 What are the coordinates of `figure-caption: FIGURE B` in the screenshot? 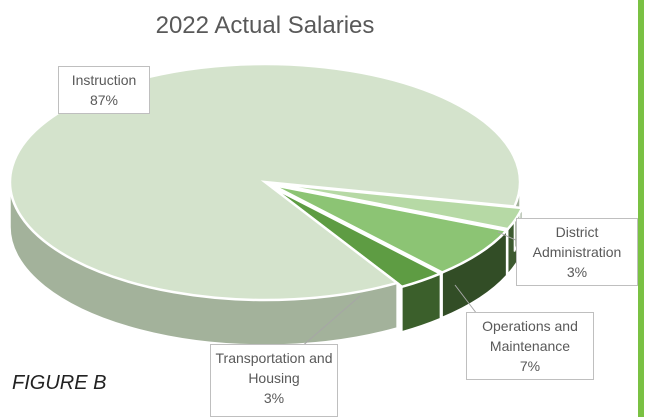 It's located at (59, 383).